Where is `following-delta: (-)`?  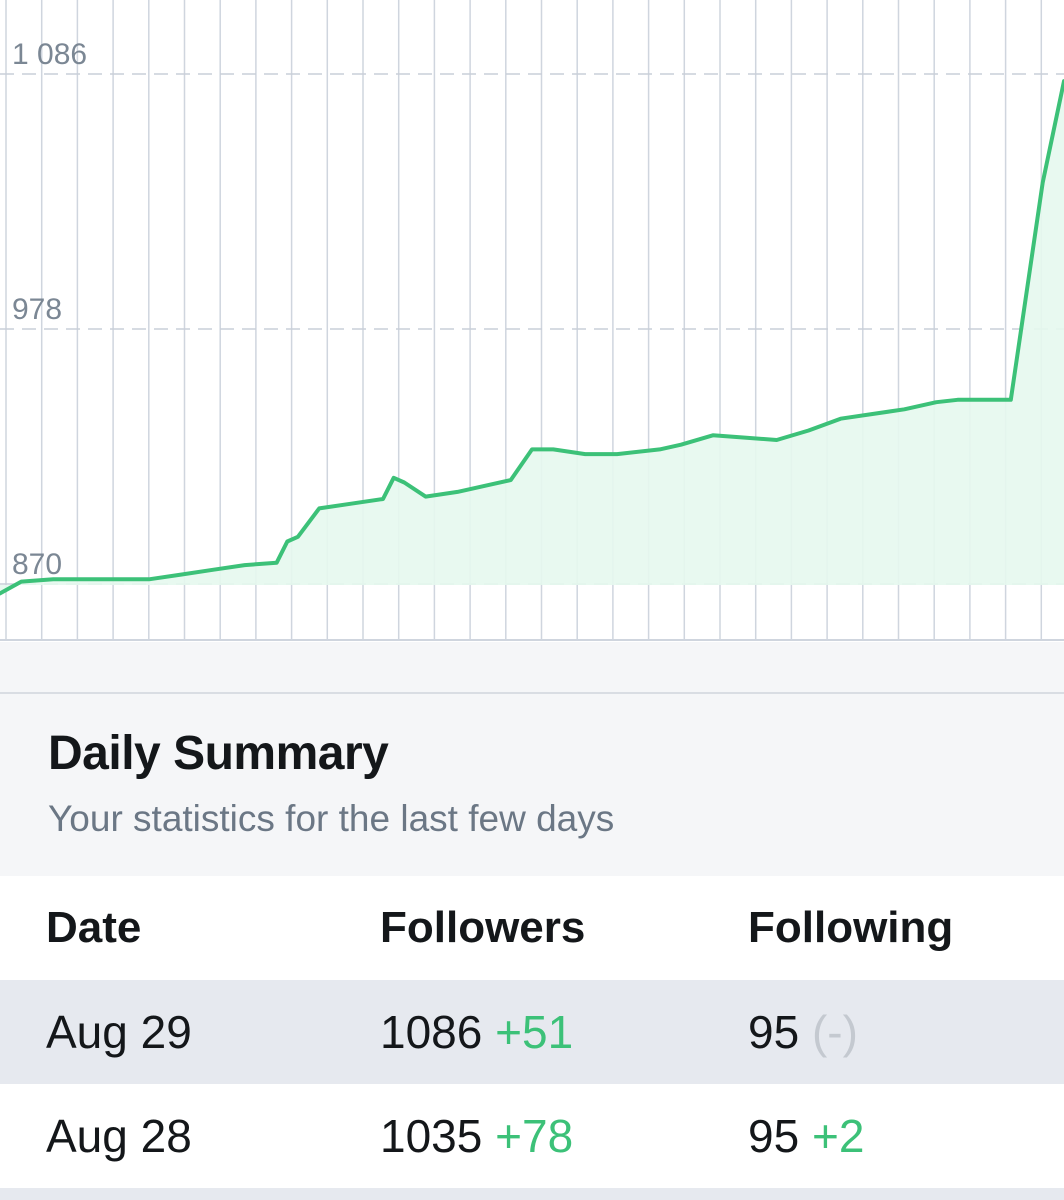 following-delta: (-) is located at coordinates (834, 1032).